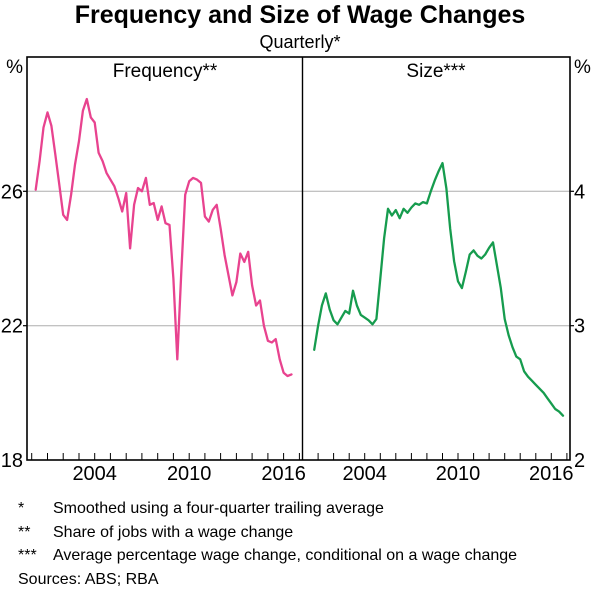 The image size is (600, 597). What do you see at coordinates (94, 474) in the screenshot?
I see `frequency-x-tick-label: 2004` at bounding box center [94, 474].